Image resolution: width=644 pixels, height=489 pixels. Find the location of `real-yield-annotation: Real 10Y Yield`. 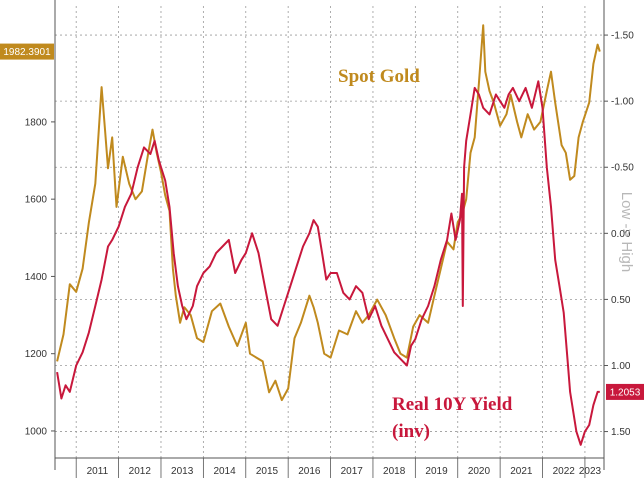

real-yield-annotation: Real 10Y Yield is located at coordinates (452, 404).